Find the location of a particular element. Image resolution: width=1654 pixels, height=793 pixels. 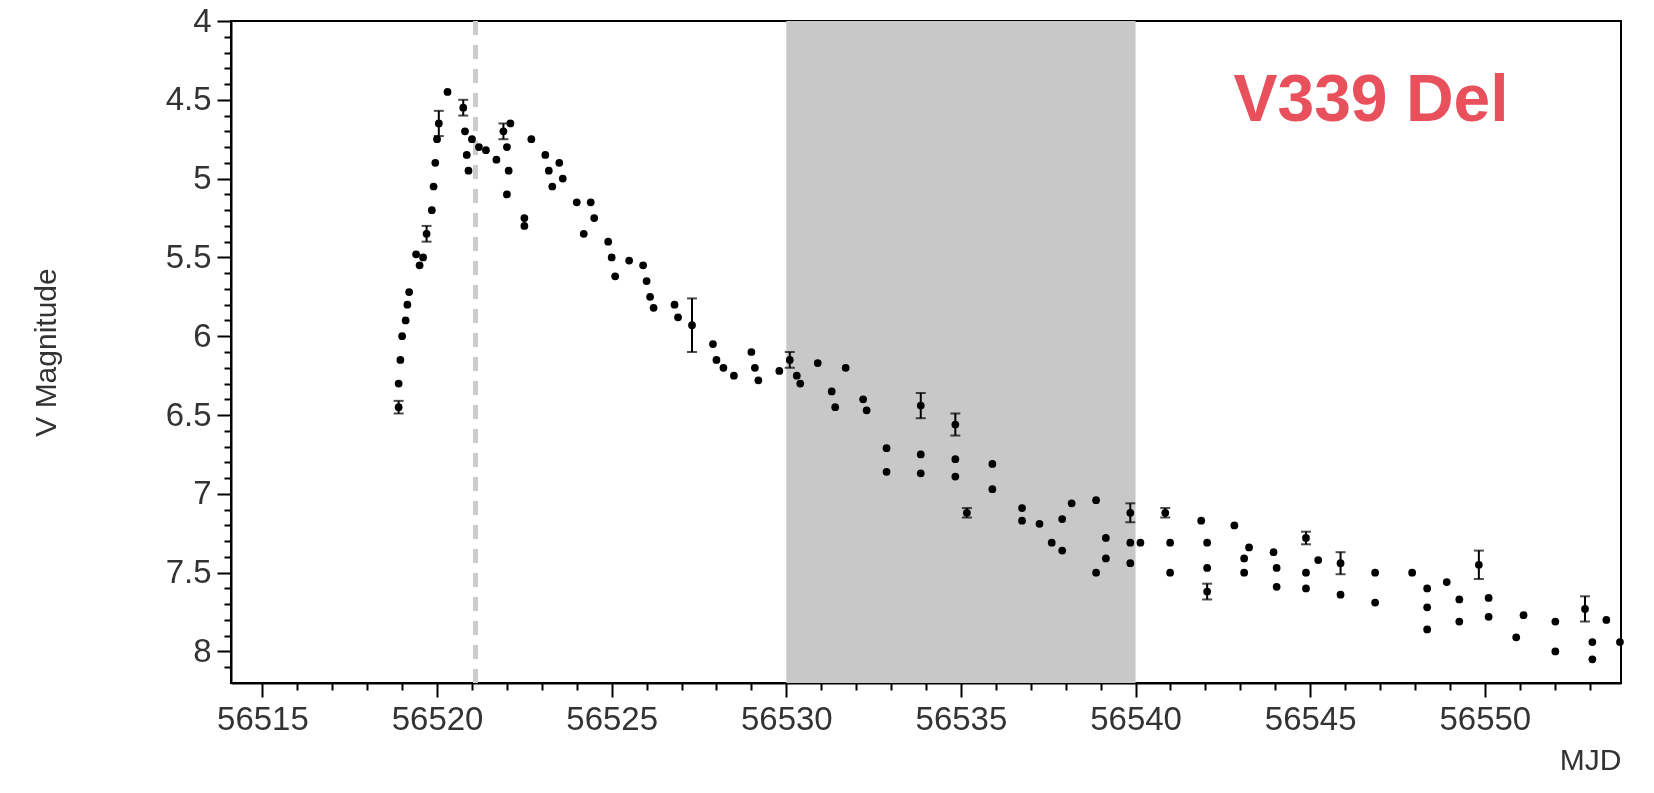

y-tick-label: 6.5 is located at coordinates (188, 414).